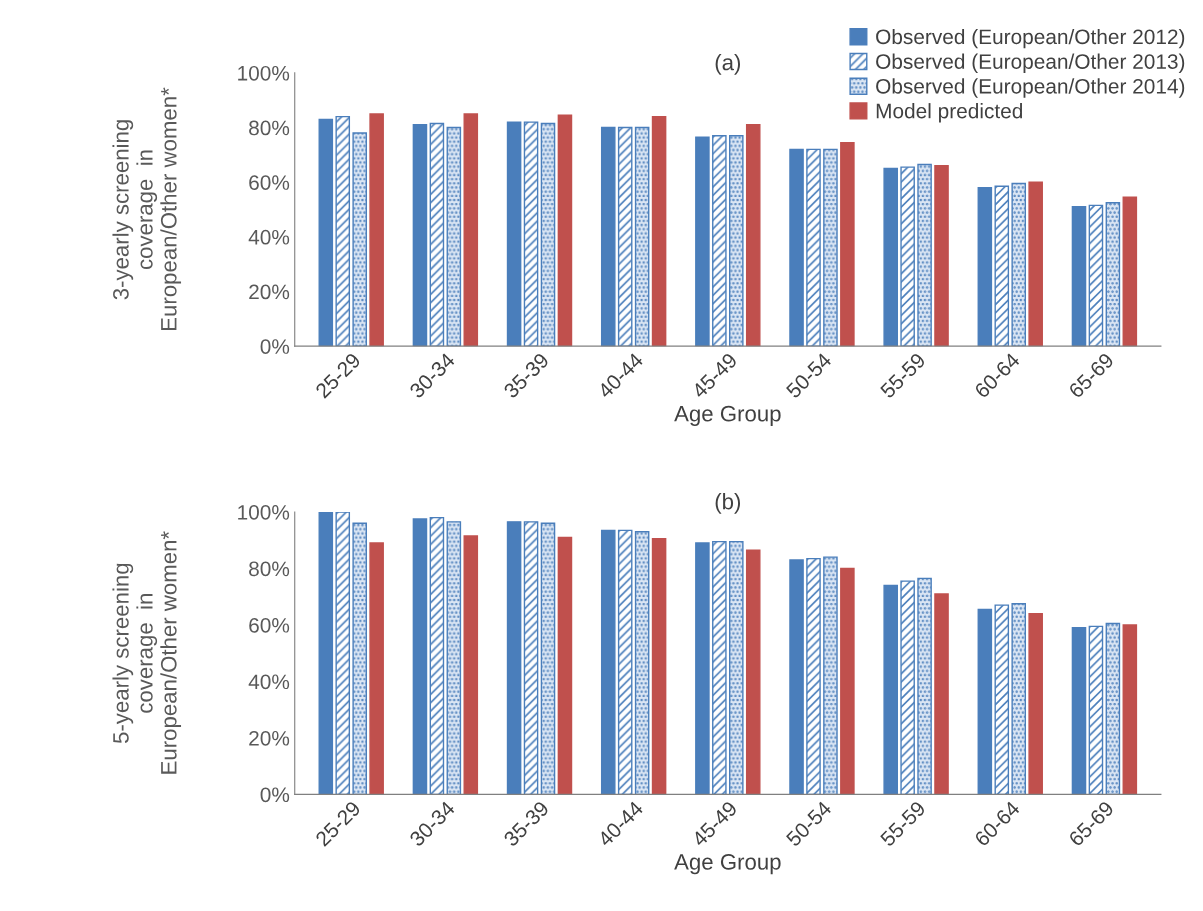 The image size is (1203, 911). Describe the element at coordinates (147, 652) in the screenshot. I see `y-axis-title: 5-yearly screening coverage in European/Other women*` at that location.